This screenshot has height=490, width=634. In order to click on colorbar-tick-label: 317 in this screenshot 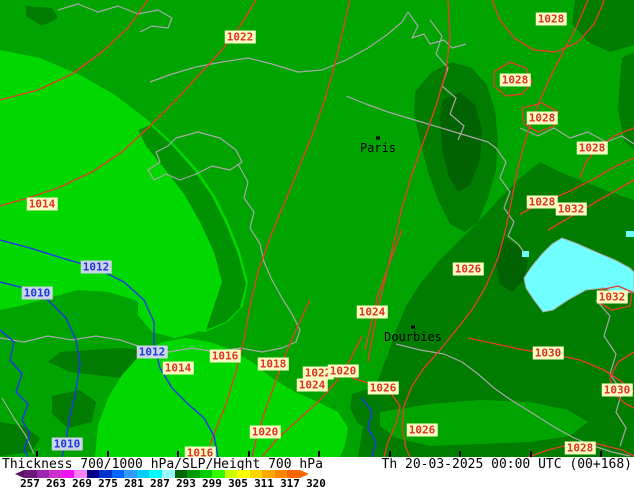, I will do `click(290, 483)`.